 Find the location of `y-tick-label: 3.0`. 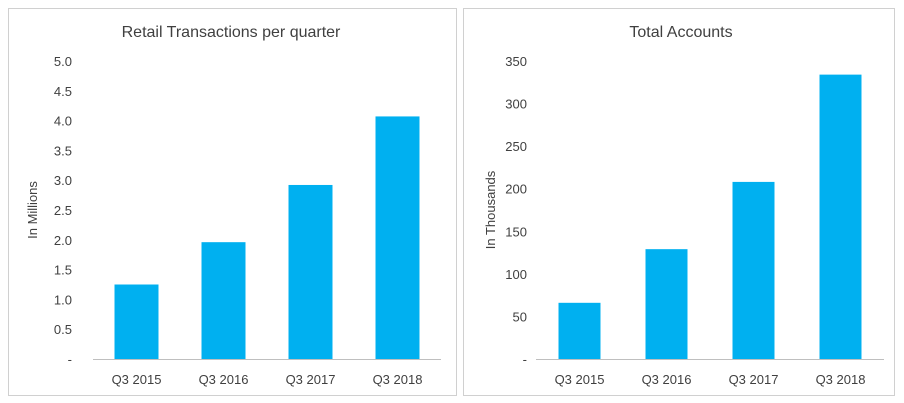

y-tick-label: 3.0 is located at coordinates (63, 180).